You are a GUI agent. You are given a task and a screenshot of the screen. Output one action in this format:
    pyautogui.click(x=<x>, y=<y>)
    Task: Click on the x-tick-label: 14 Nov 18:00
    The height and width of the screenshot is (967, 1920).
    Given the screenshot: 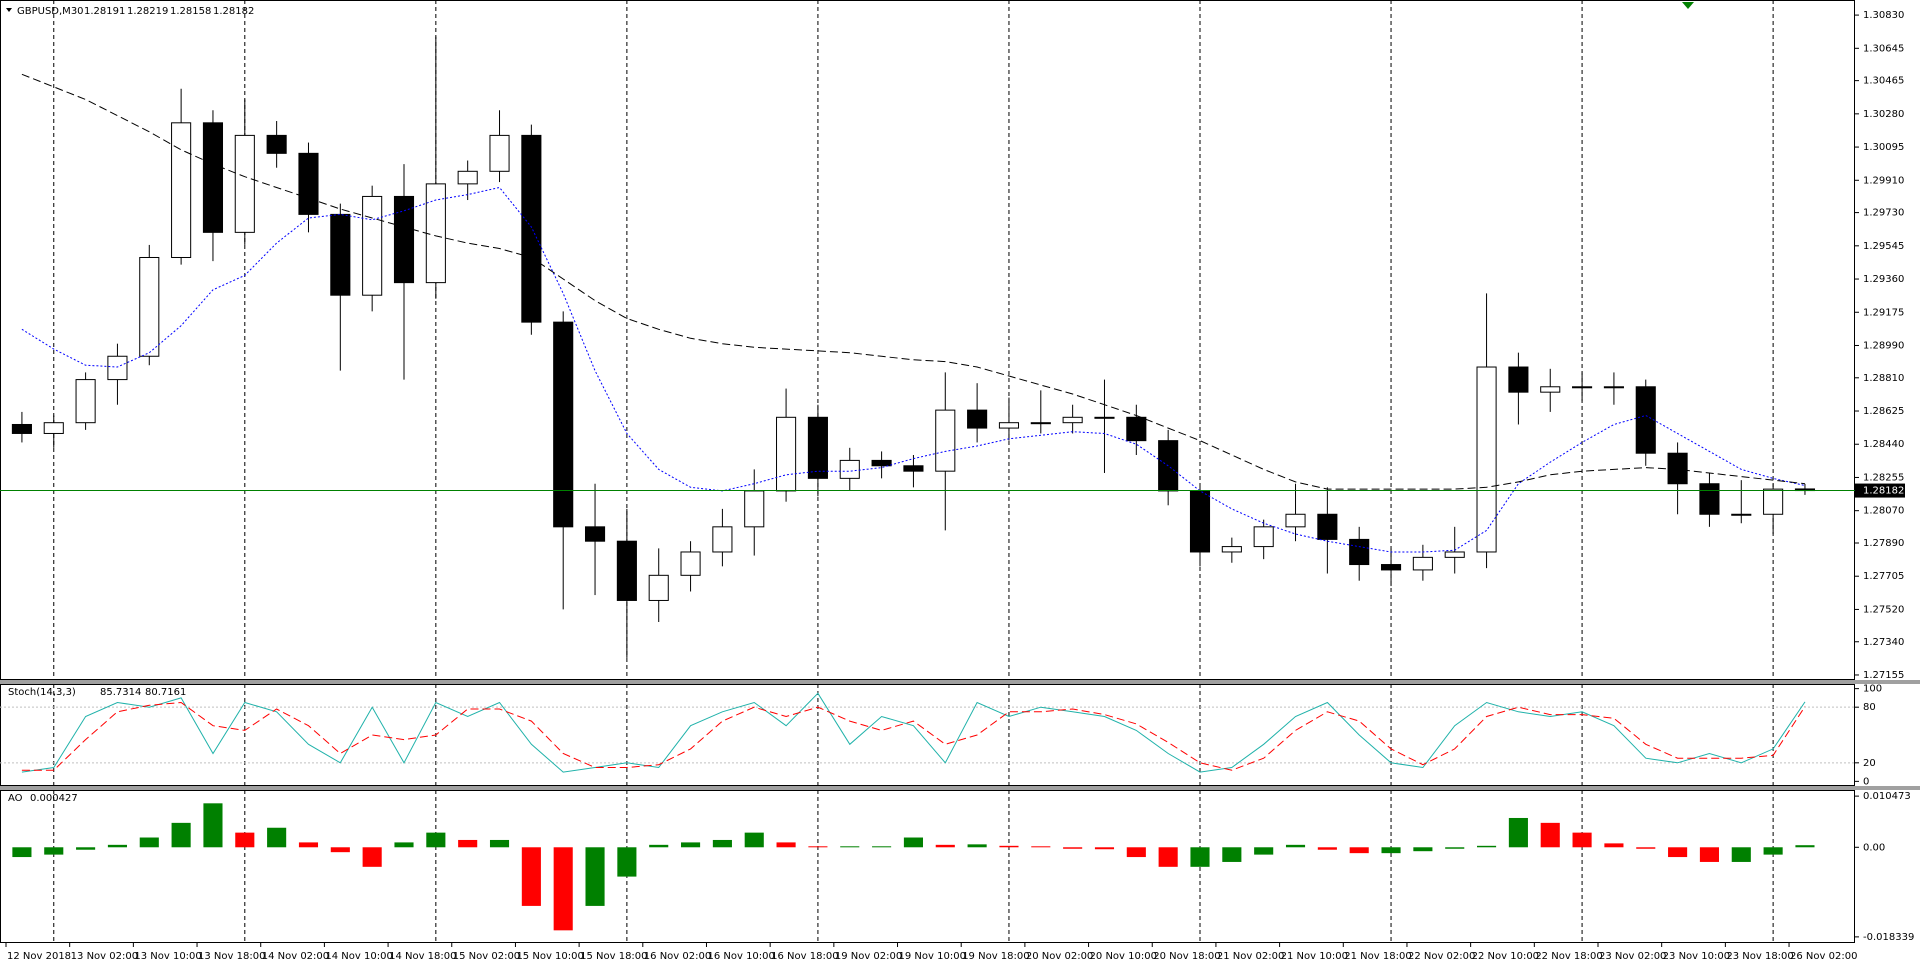 What is the action you would take?
    pyautogui.click(x=422, y=956)
    